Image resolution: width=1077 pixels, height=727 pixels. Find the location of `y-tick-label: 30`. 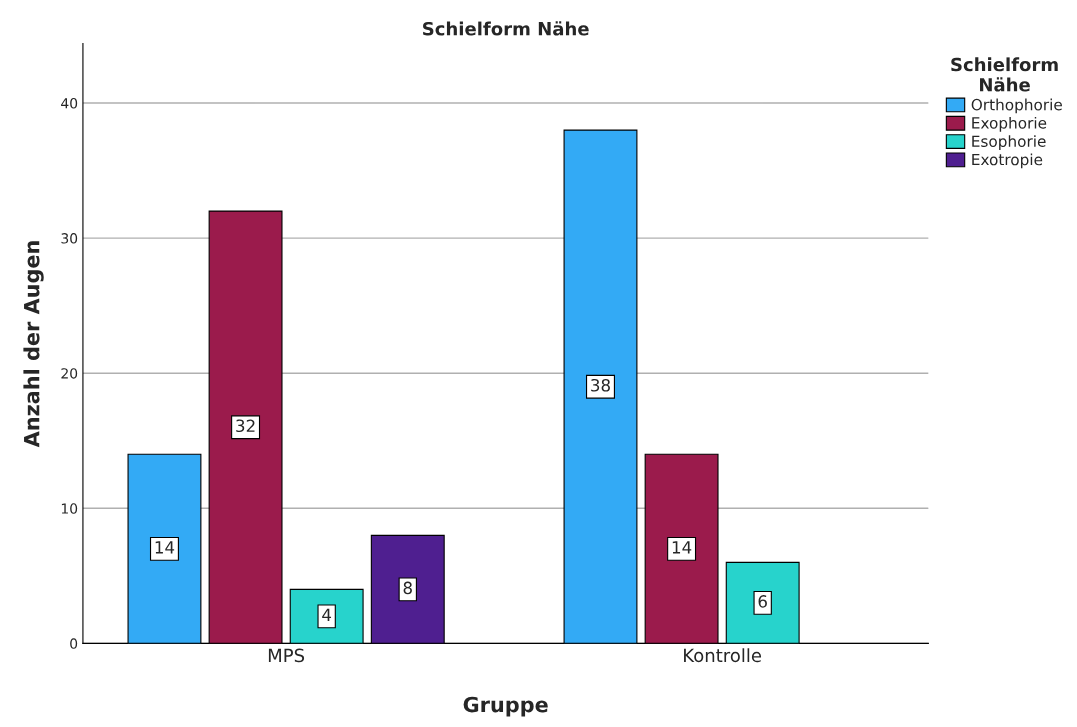

y-tick-label: 30 is located at coordinates (69, 238).